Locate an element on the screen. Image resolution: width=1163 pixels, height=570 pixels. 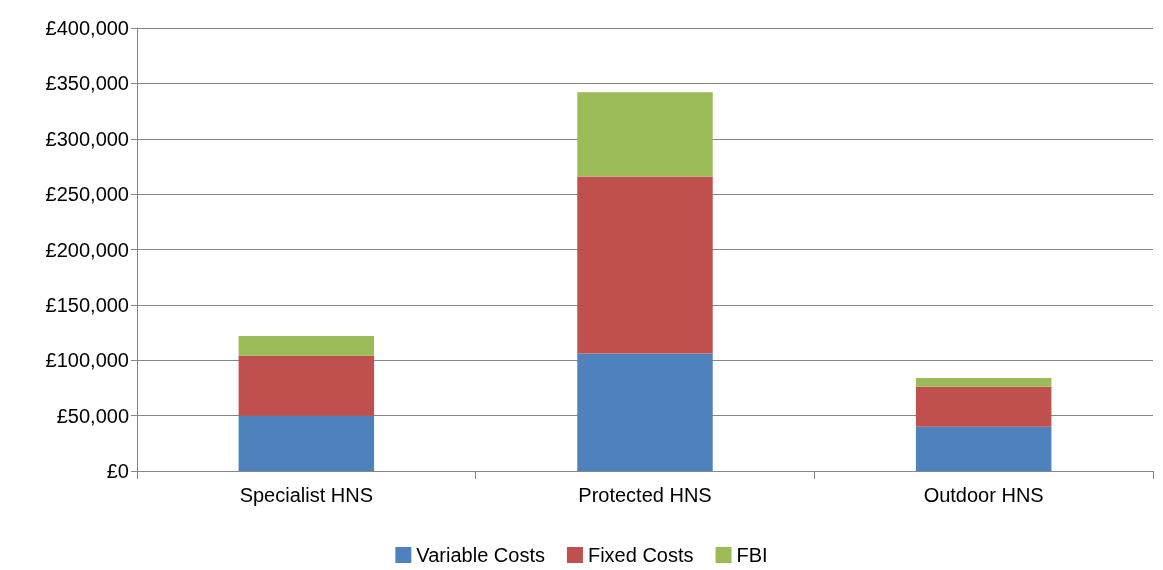
y-tick-label: £300,000 is located at coordinates (87, 138).